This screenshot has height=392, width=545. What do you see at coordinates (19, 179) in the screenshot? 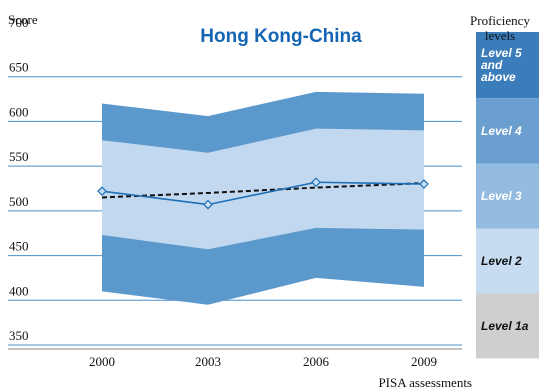
I see `y-tick-labels: 350 400 450 500 550 600 650 700` at bounding box center [19, 179].